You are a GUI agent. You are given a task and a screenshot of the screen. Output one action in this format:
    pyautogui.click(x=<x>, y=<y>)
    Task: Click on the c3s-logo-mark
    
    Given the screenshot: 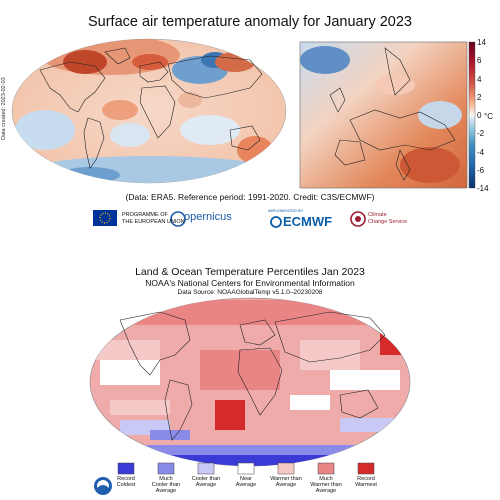 What is the action you would take?
    pyautogui.click(x=358, y=219)
    